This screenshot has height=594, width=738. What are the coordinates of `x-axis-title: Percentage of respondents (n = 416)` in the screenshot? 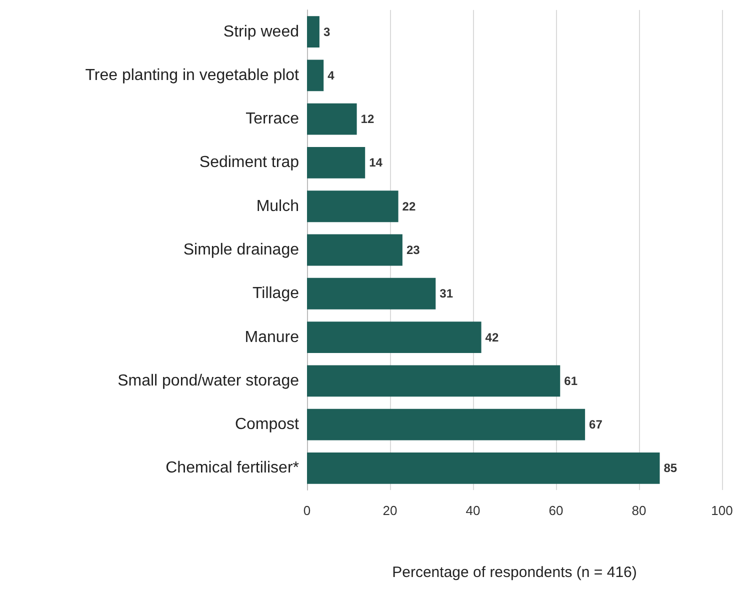 It's located at (514, 572).